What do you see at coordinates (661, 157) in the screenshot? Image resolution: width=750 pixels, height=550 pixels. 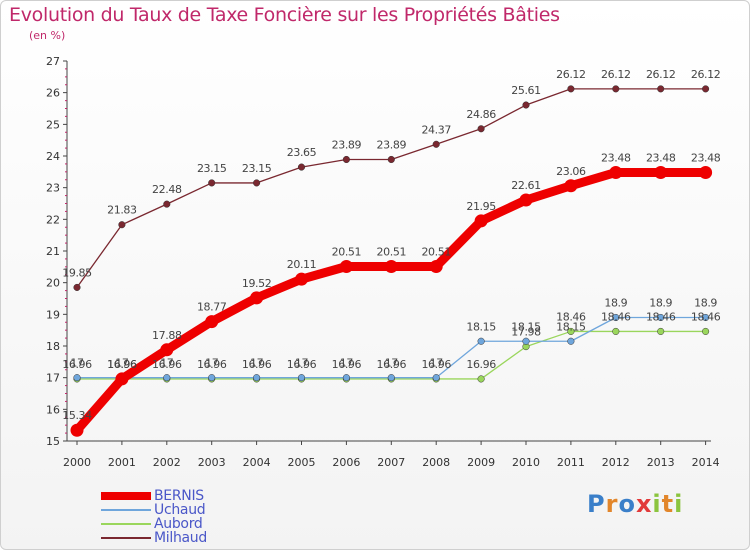 I see `data-label-bernis: 23.48` at bounding box center [661, 157].